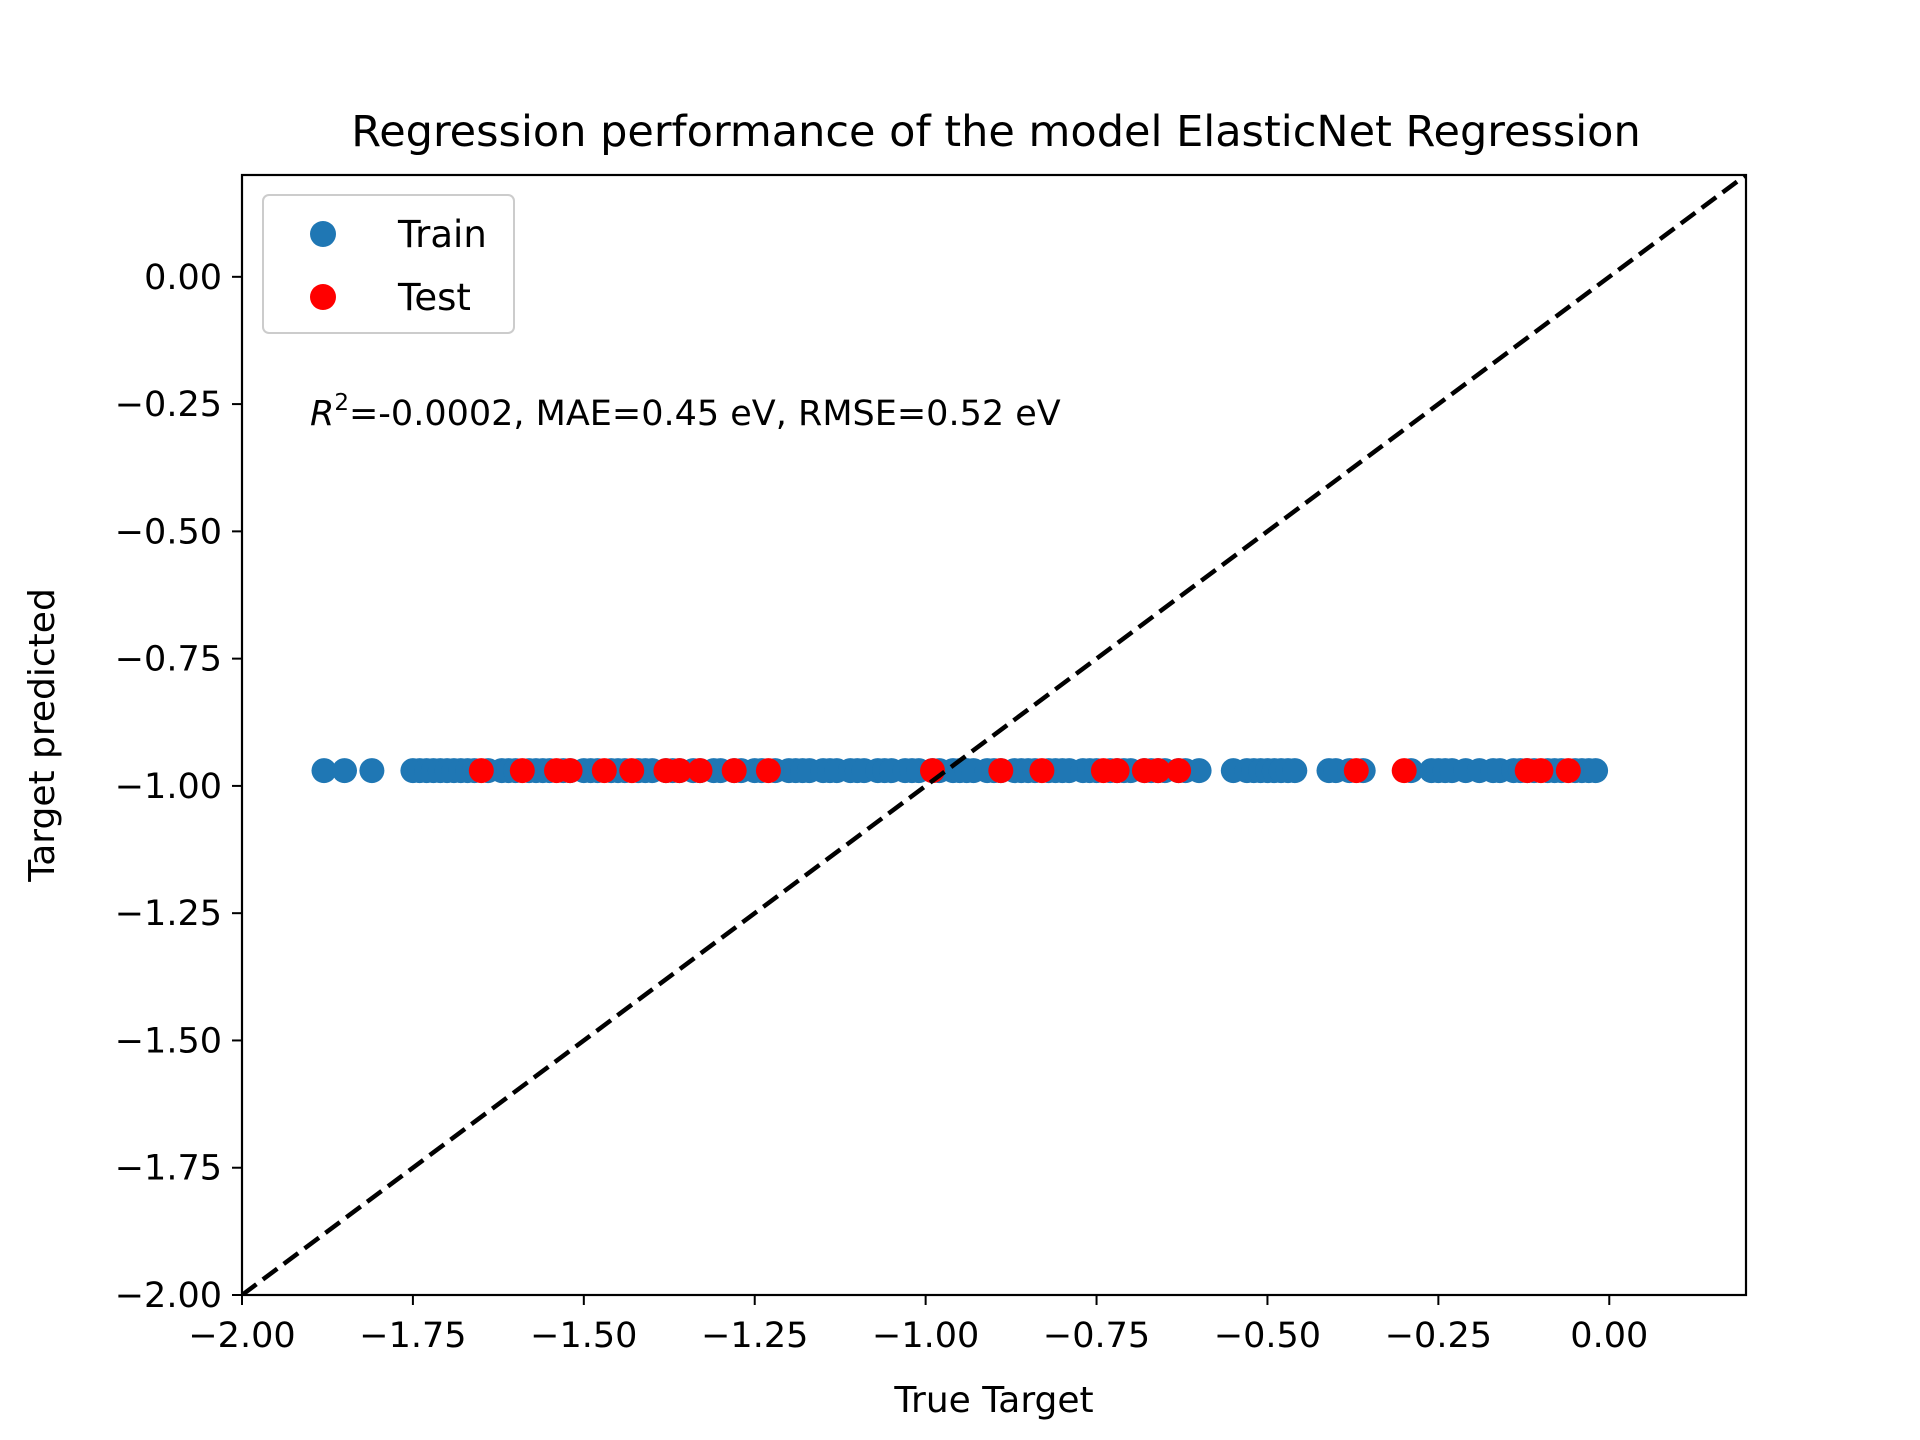 Image resolution: width=1920 pixels, height=1440 pixels. I want to click on x-tick-label: −1.75, so click(412, 1336).